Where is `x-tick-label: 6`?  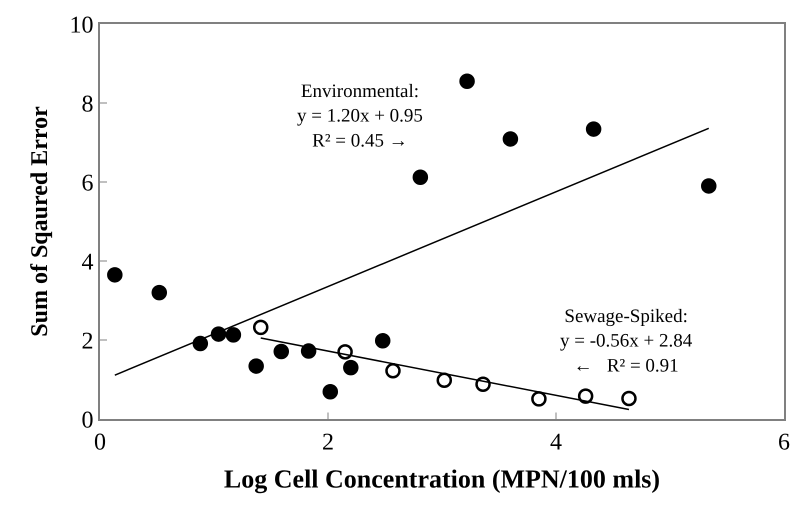 x-tick-label: 6 is located at coordinates (784, 443).